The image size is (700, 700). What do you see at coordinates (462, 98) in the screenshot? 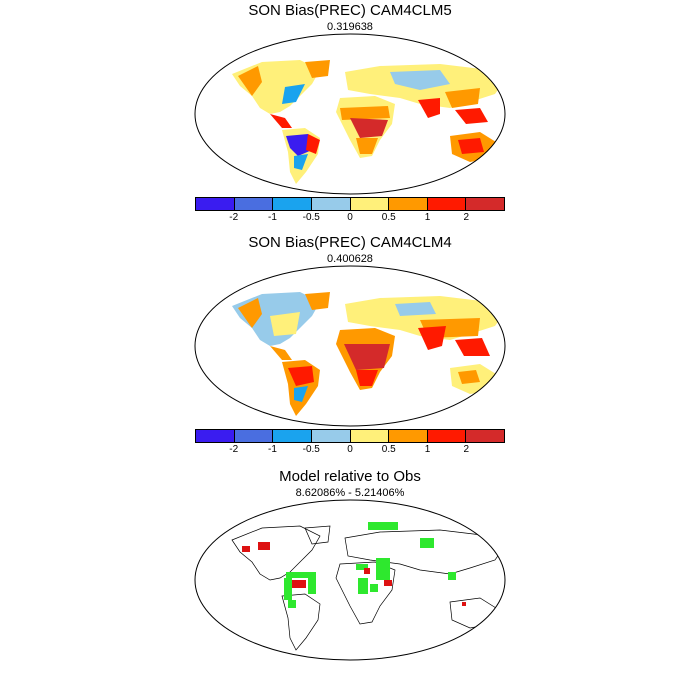
I see `asia-orange` at bounding box center [462, 98].